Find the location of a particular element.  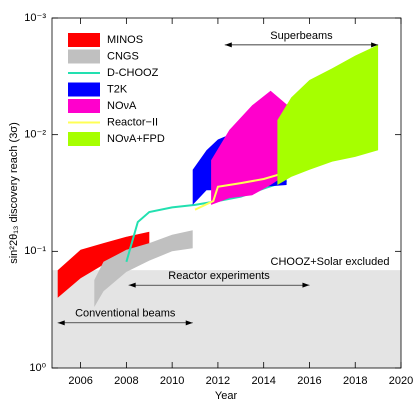

legend-label: D-CHOOZ is located at coordinates (133, 73).